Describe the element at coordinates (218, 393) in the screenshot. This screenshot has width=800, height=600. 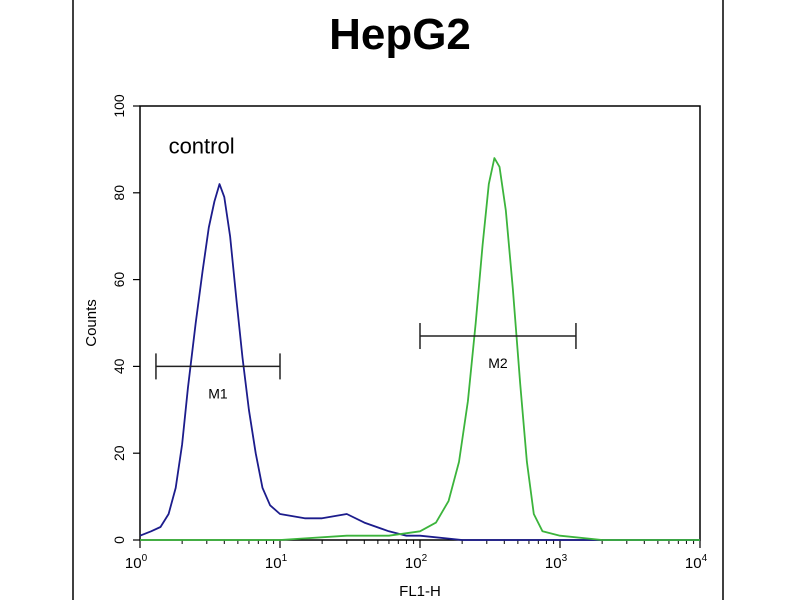
I see `marker-label: M1` at that location.